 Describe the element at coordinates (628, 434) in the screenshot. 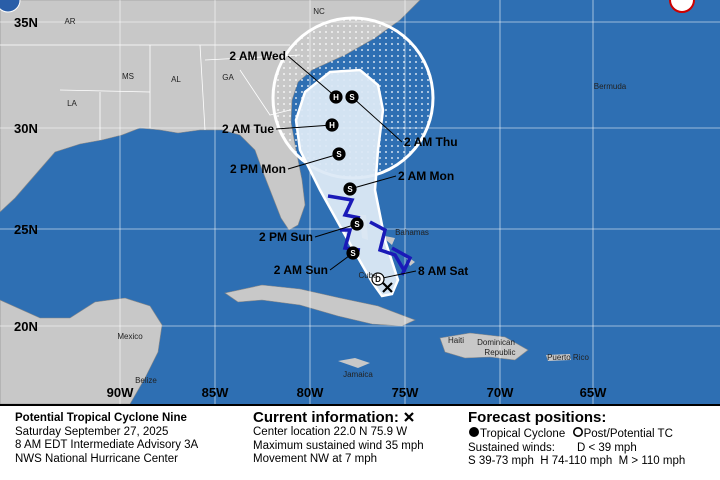

I see `legend-post: Post/Potential TC` at that location.